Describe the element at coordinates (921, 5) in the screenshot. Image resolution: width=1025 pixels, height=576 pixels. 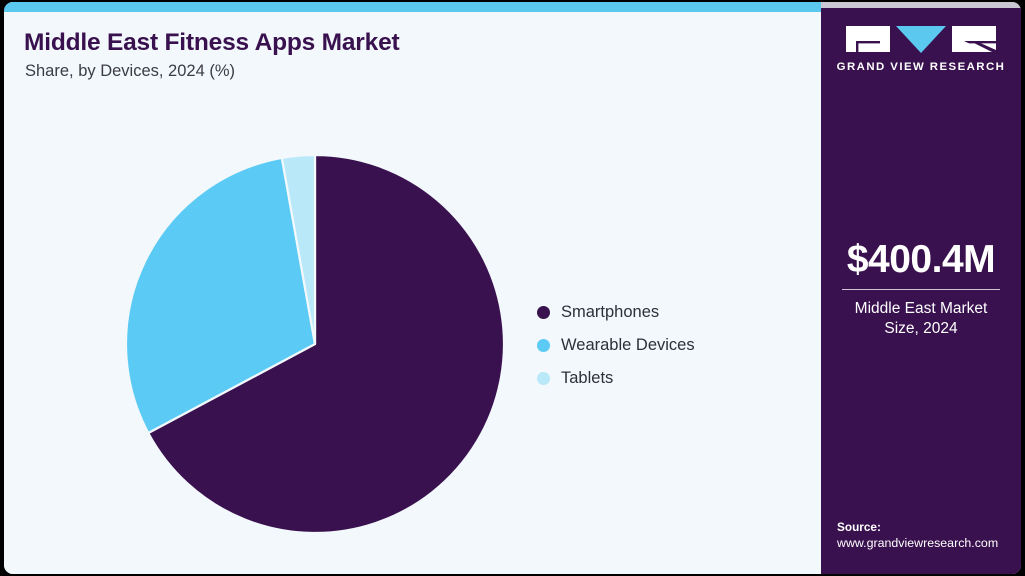
I see `sidebar-top-strip` at that location.